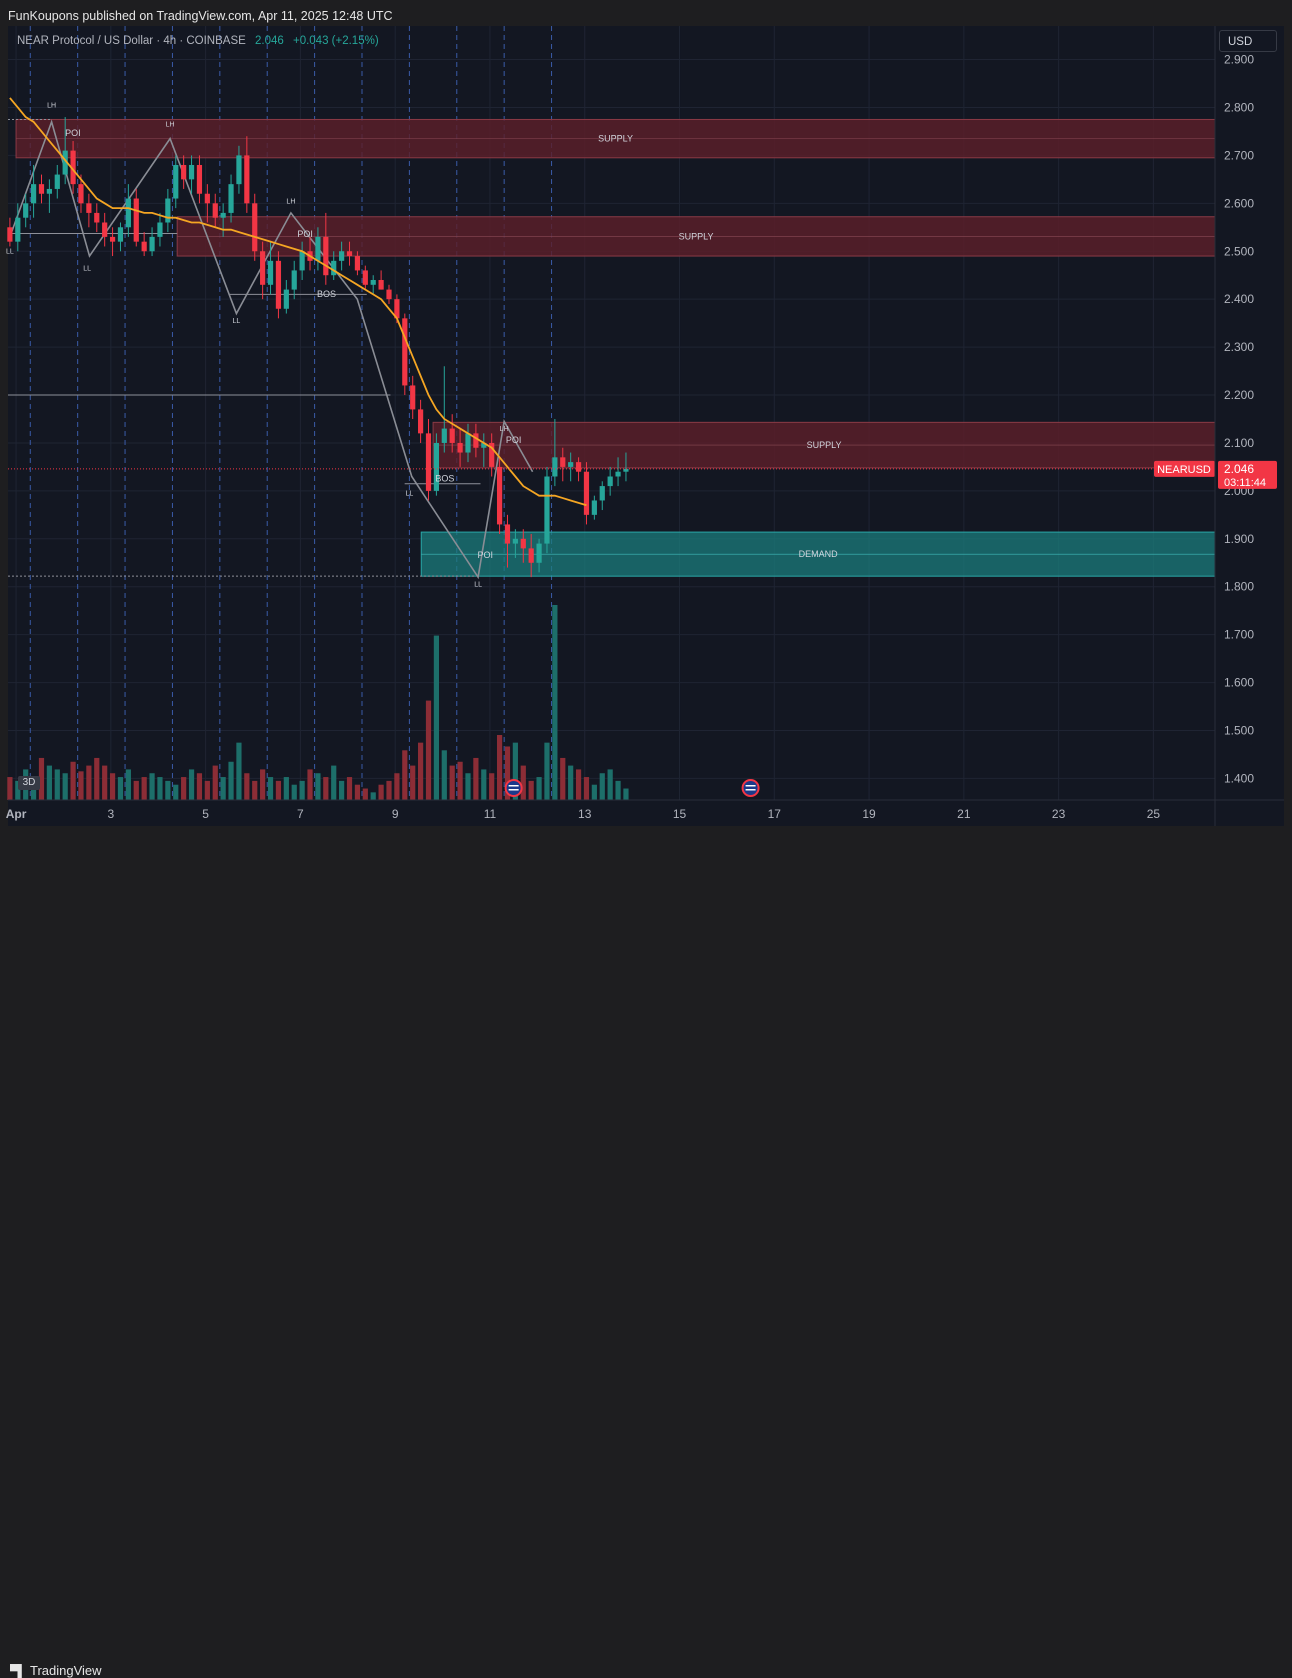  I want to click on y-tick-label: 1.600, so click(1239, 683).